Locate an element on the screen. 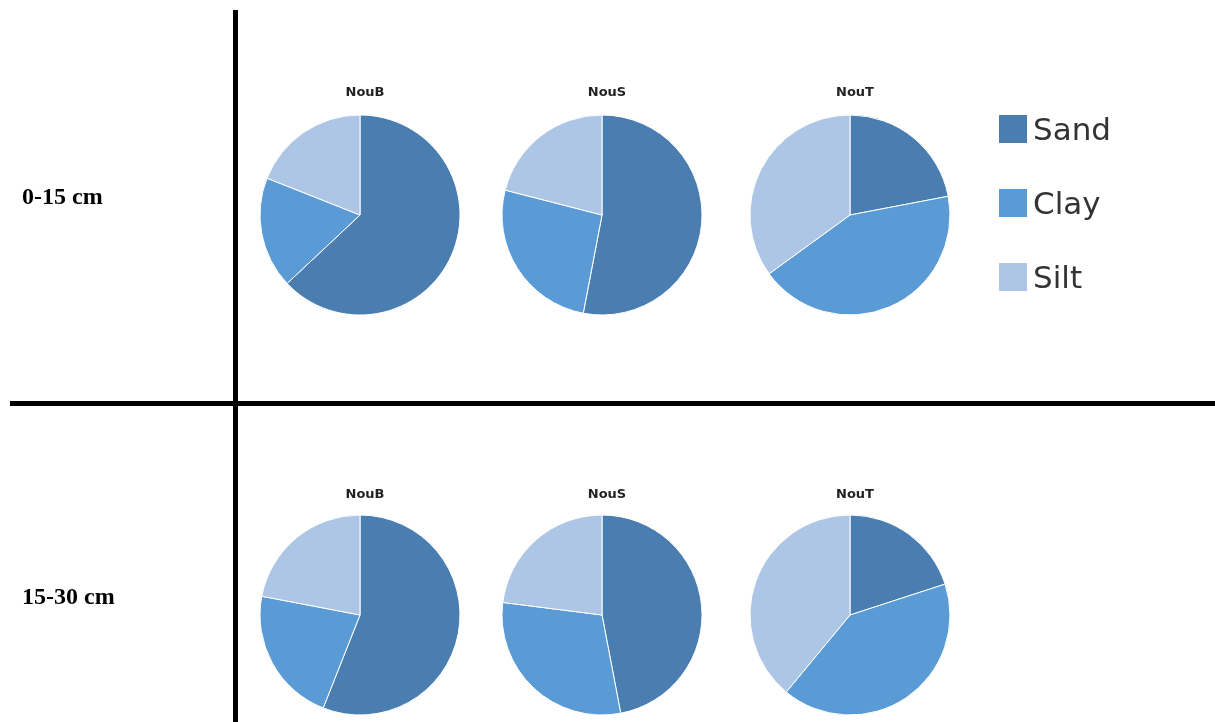  legend-label: Silt is located at coordinates (1058, 277).